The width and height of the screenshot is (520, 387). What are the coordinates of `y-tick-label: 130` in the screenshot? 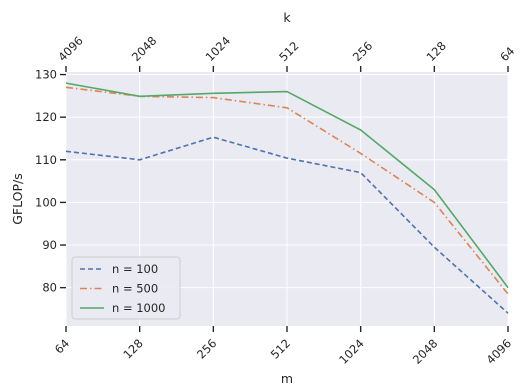 It's located at (46, 75).